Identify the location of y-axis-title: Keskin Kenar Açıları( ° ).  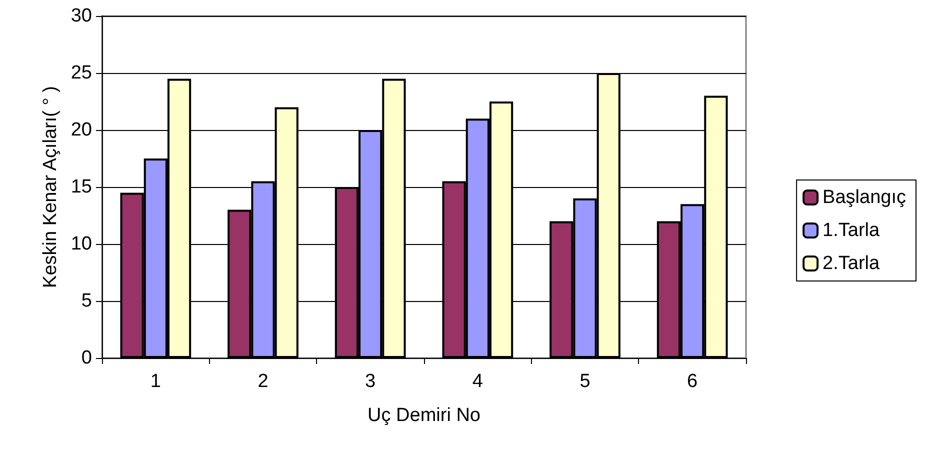
(50, 187).